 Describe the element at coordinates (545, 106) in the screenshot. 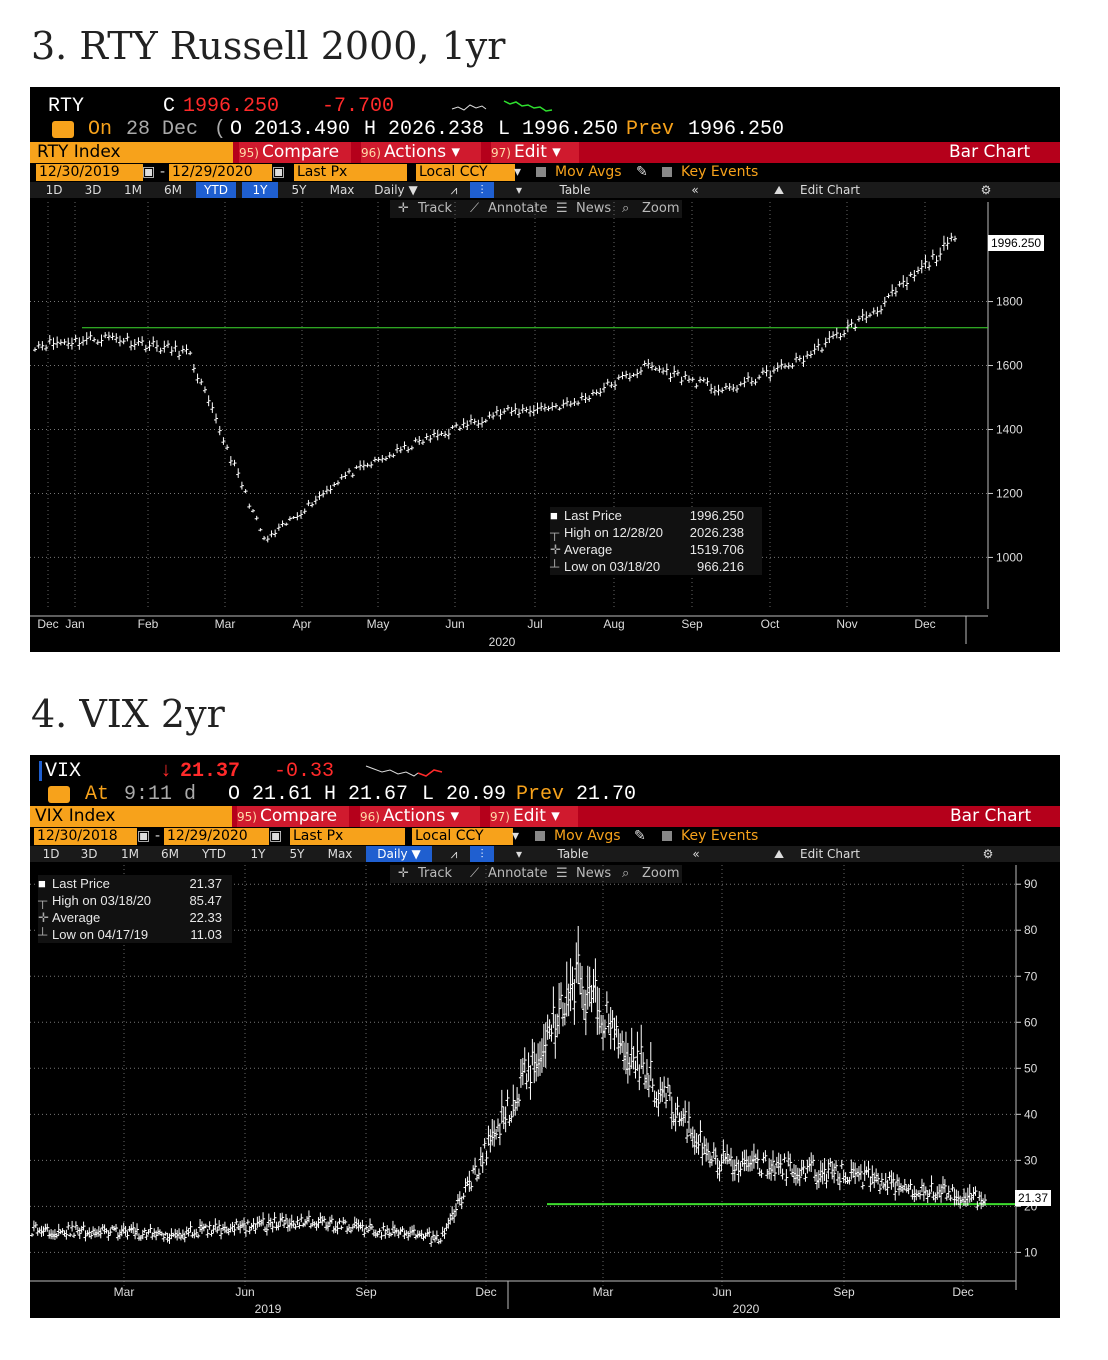

I see `rty-quote-header: RTY C 1996.250 -7.700` at that location.